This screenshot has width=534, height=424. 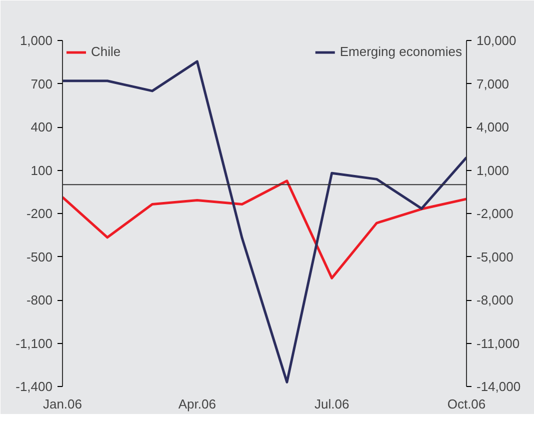 What do you see at coordinates (498, 343) in the screenshot?
I see `y2-tick-label: -11,000` at bounding box center [498, 343].